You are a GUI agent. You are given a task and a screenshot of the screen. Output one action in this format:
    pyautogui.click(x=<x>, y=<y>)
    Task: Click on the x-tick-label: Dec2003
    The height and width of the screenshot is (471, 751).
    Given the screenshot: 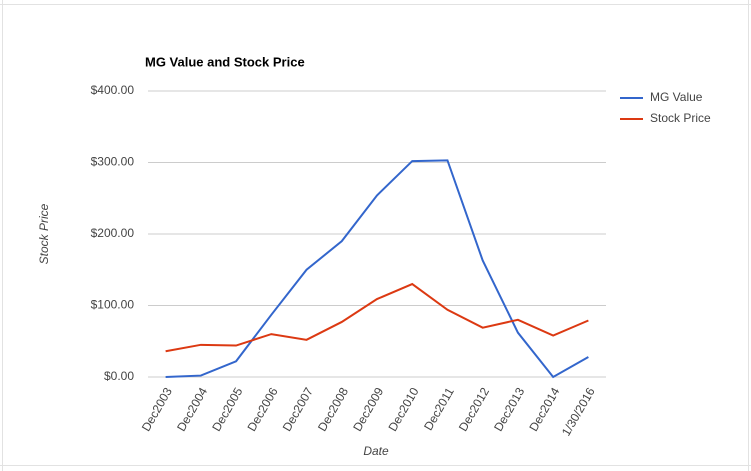 What is the action you would take?
    pyautogui.click(x=157, y=409)
    